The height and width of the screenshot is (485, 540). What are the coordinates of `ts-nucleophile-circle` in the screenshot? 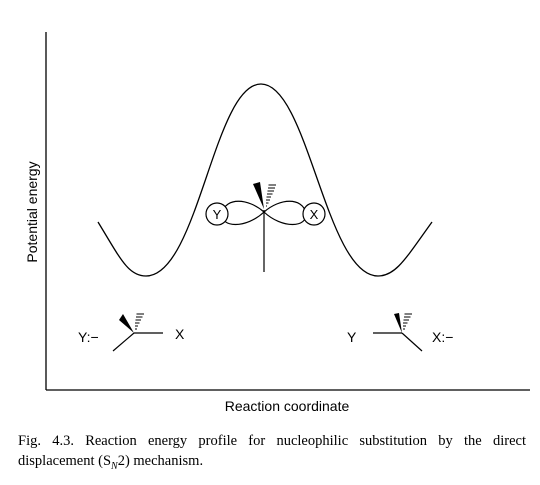 It's located at (217, 214).